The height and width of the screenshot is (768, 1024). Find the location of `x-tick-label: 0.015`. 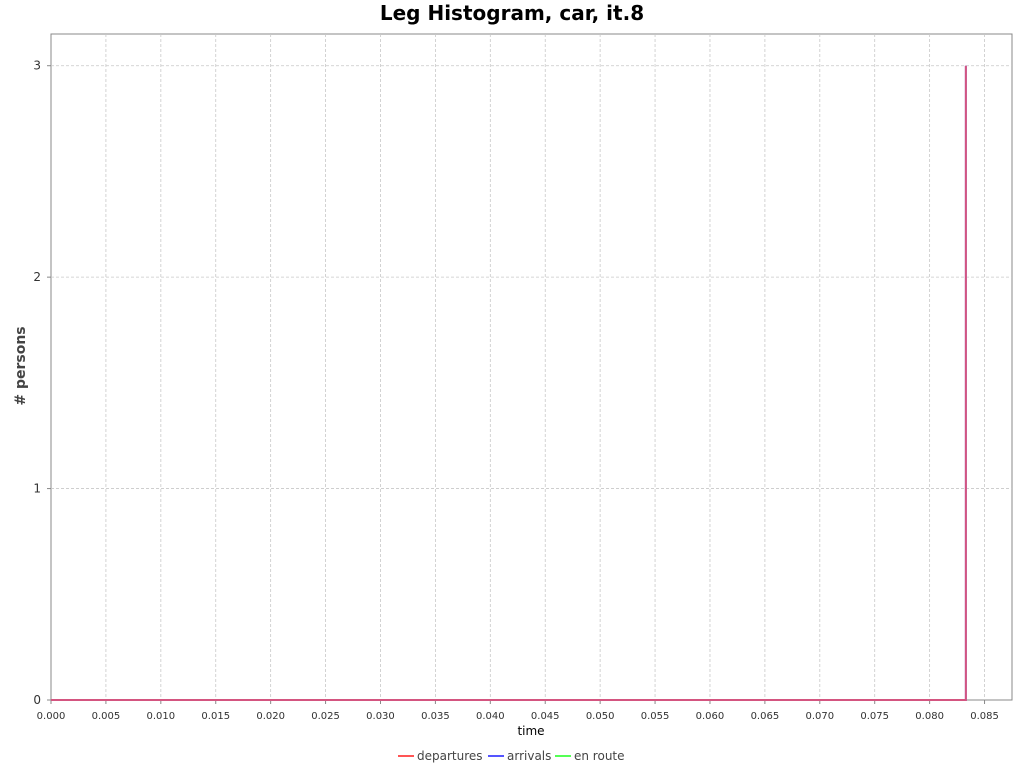

x-tick-label: 0.015 is located at coordinates (215, 716).